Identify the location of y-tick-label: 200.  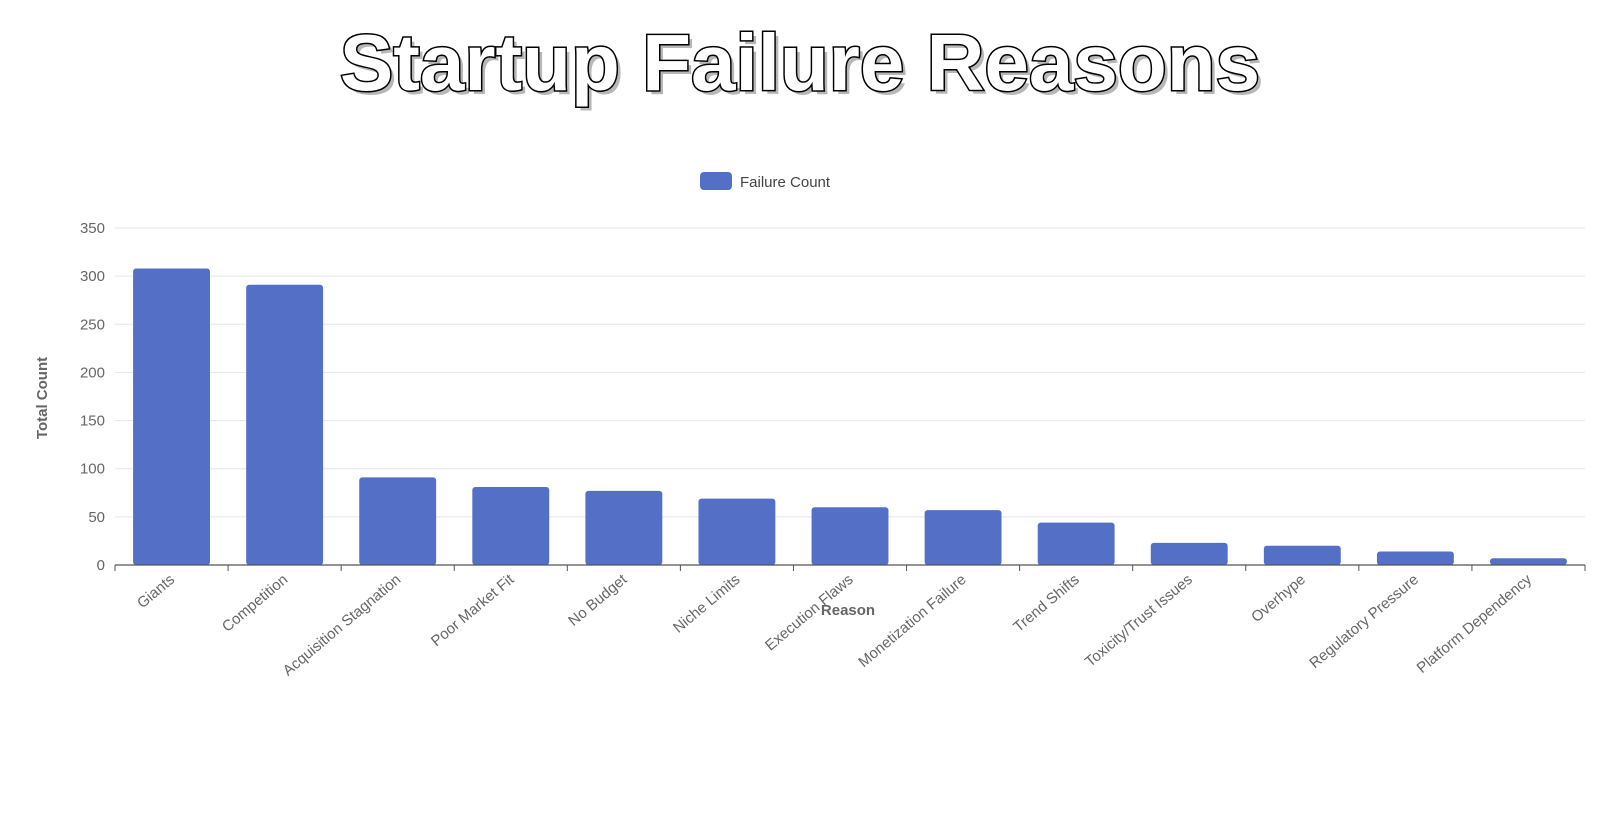
(92, 372).